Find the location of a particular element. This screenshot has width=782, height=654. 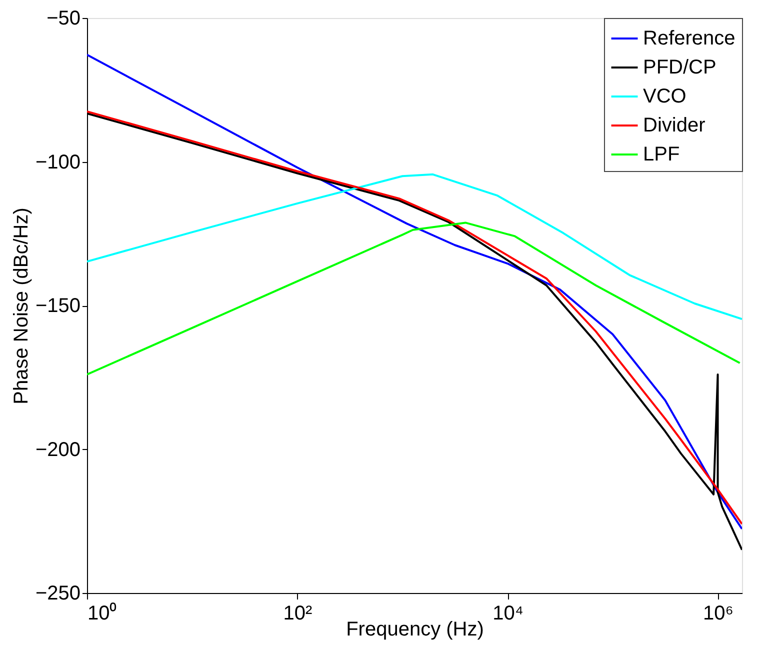

x-tick-label: 10² is located at coordinates (298, 613).